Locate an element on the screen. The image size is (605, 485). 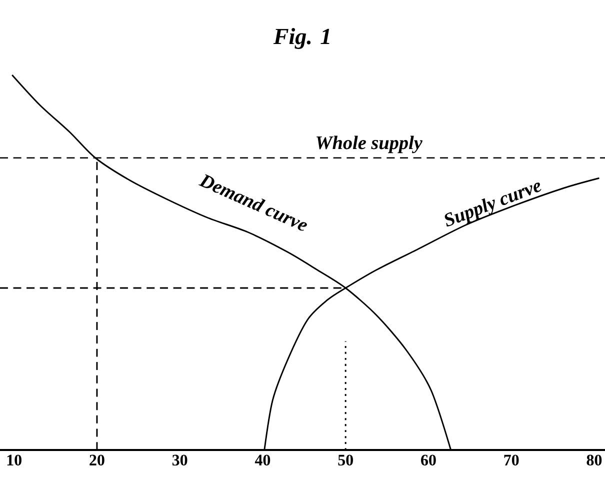
x-tick-label: 50 is located at coordinates (345, 460).